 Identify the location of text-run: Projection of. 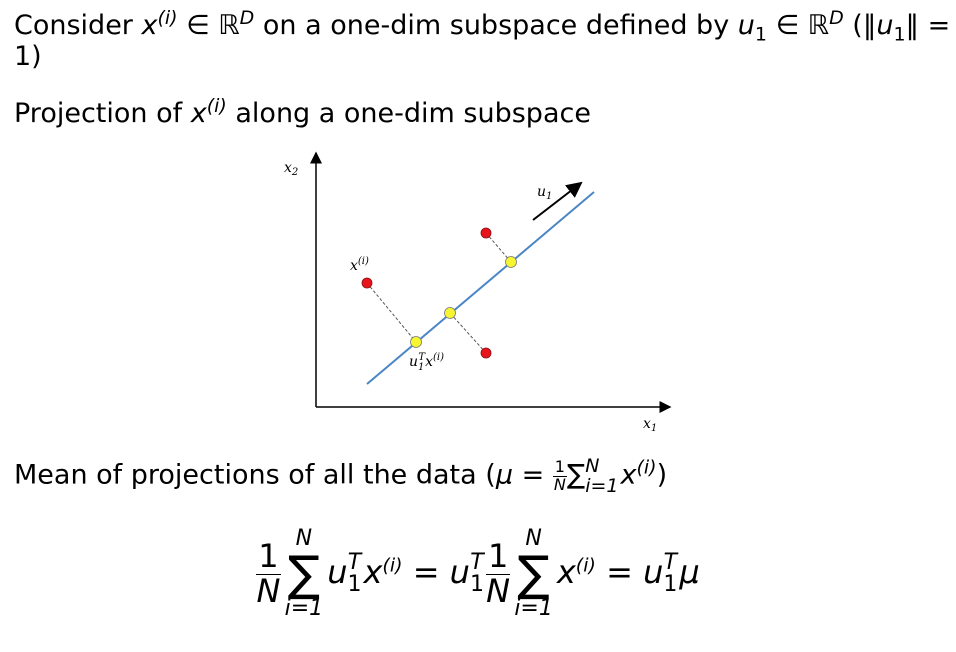
(102, 113).